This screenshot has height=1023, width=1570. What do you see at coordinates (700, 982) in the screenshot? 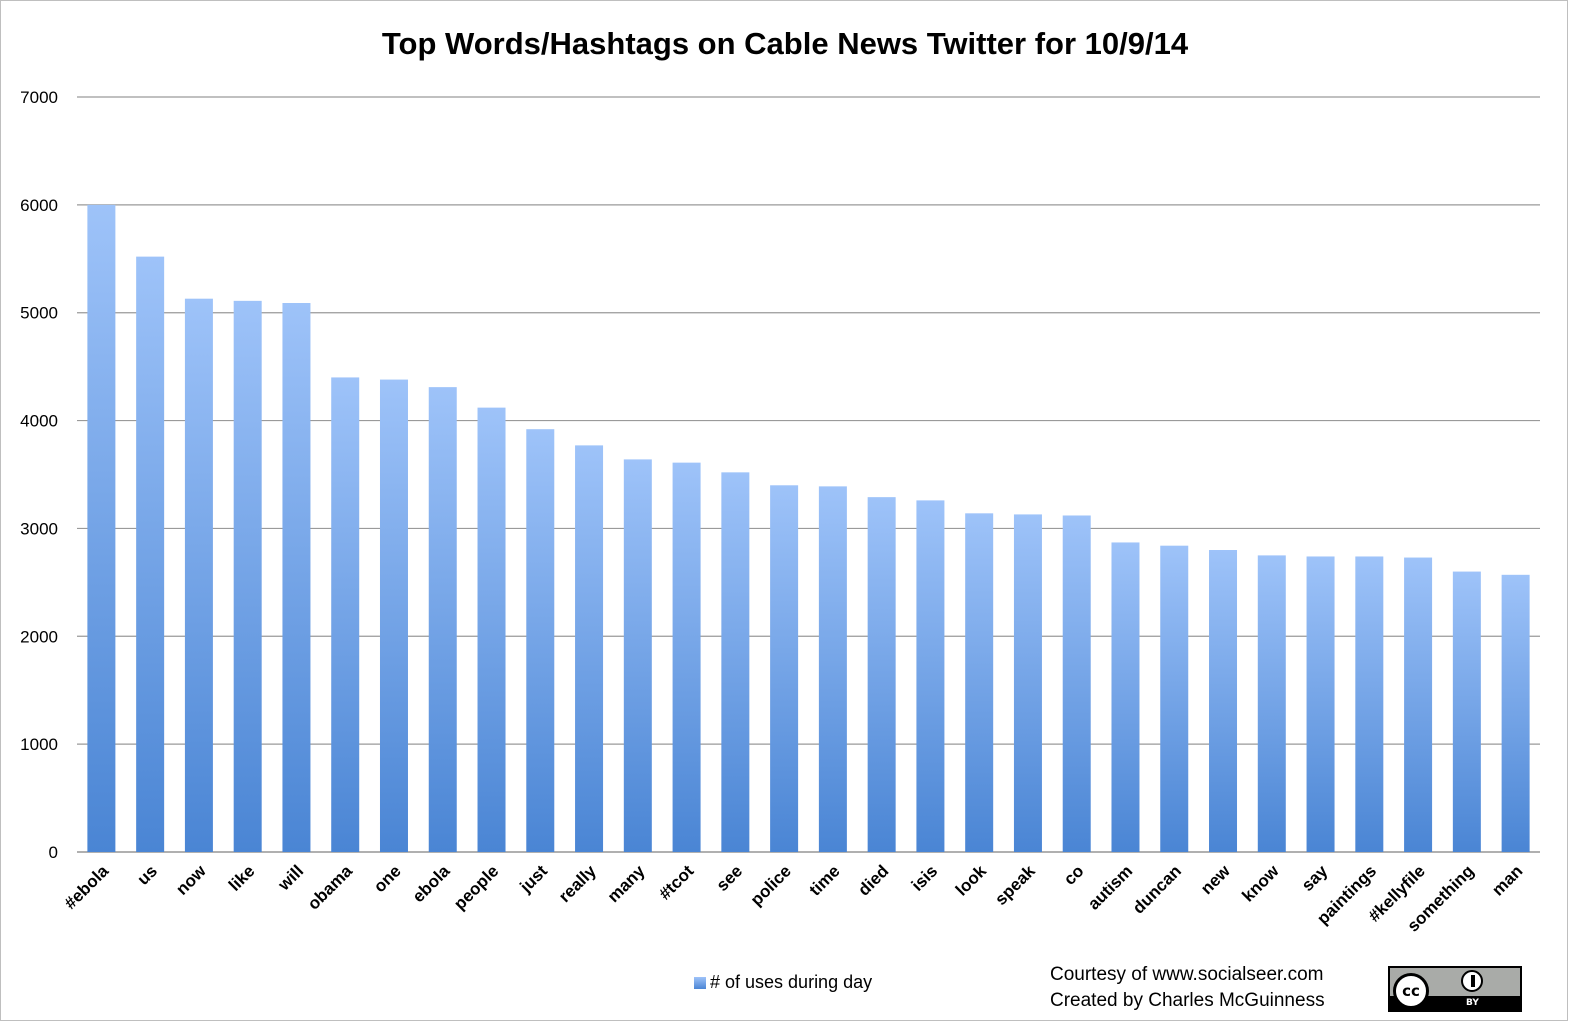
I see `legend-swatch` at bounding box center [700, 982].